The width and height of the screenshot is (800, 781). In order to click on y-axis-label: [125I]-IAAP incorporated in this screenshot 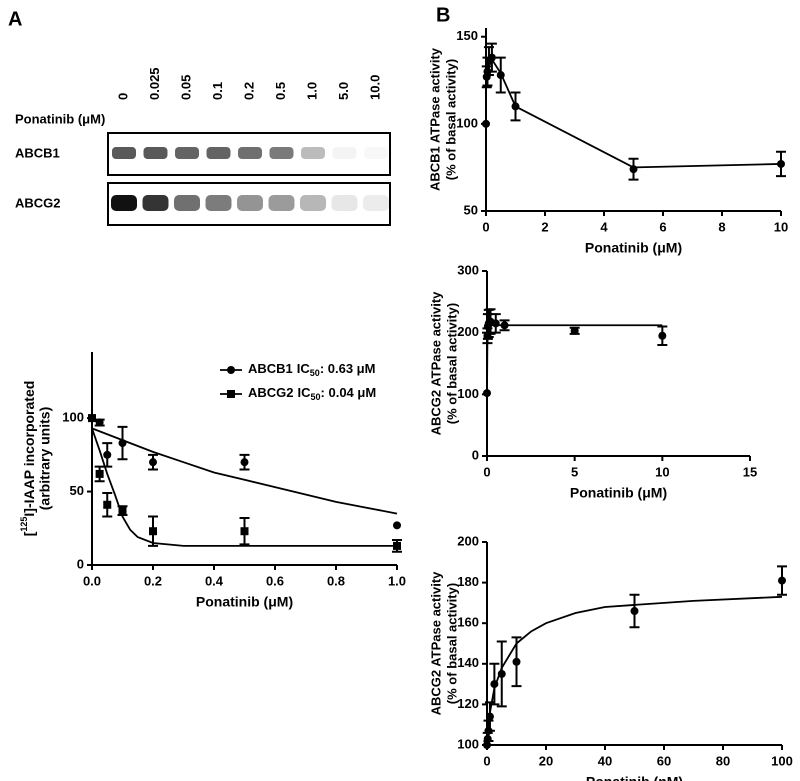, I will do `click(27, 459)`.